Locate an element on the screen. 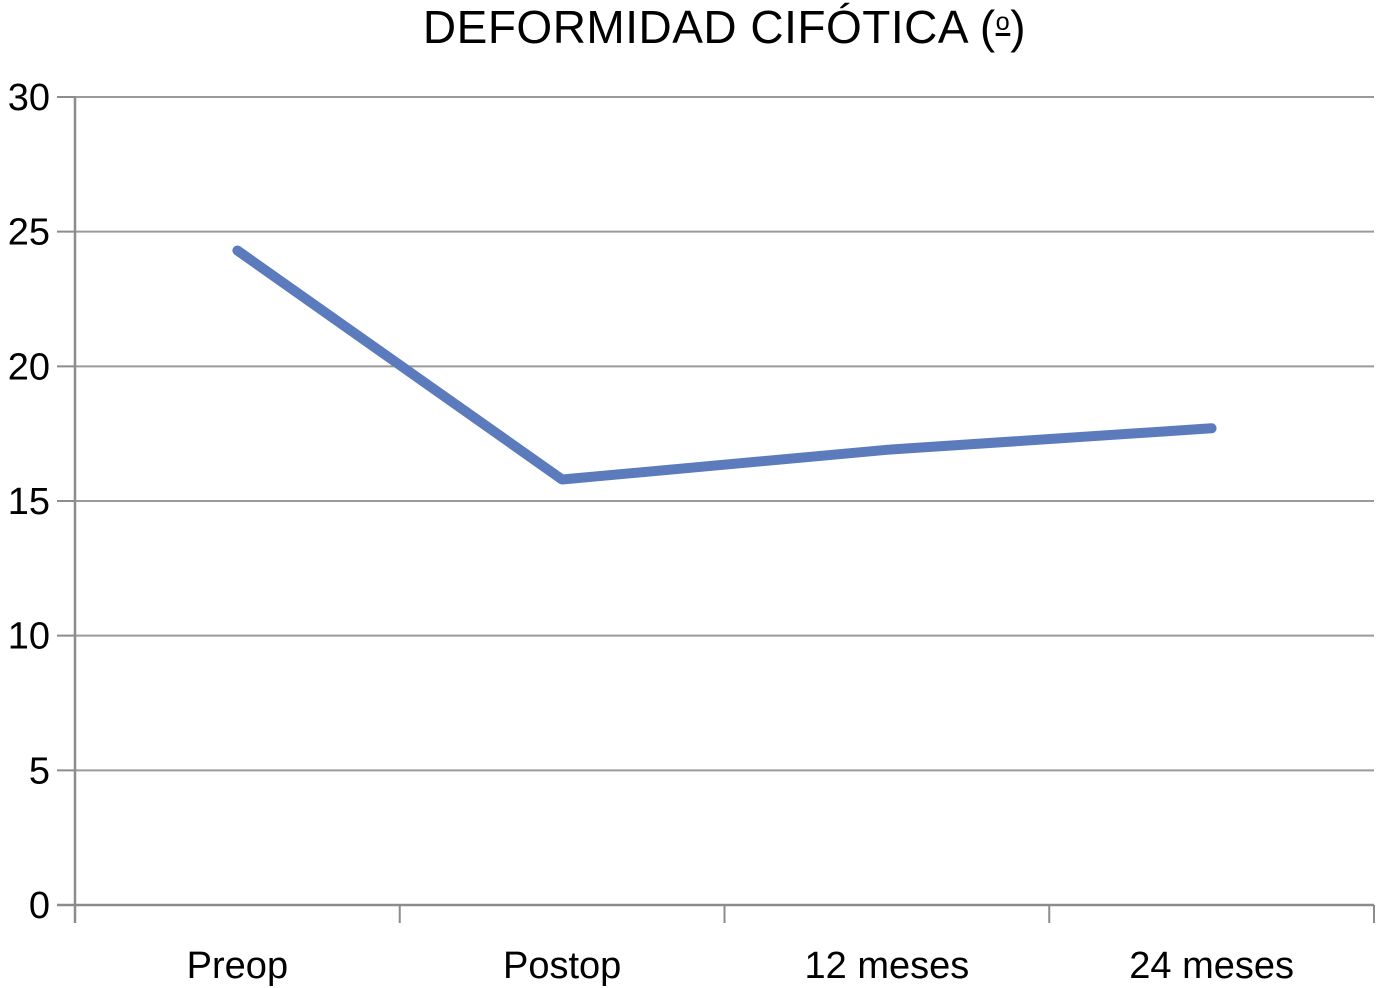 The height and width of the screenshot is (988, 1376). y-tick-label: 25 is located at coordinates (29, 233).